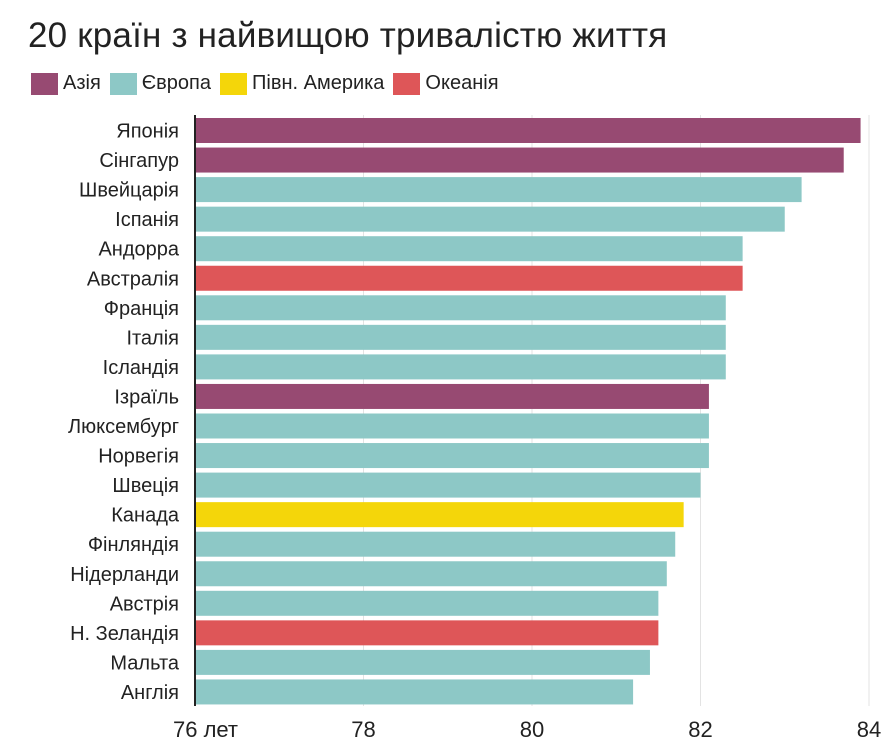 The width and height of the screenshot is (894, 744). I want to click on chart-title: 20 країн з найвищою тривалістю життя, so click(348, 35).